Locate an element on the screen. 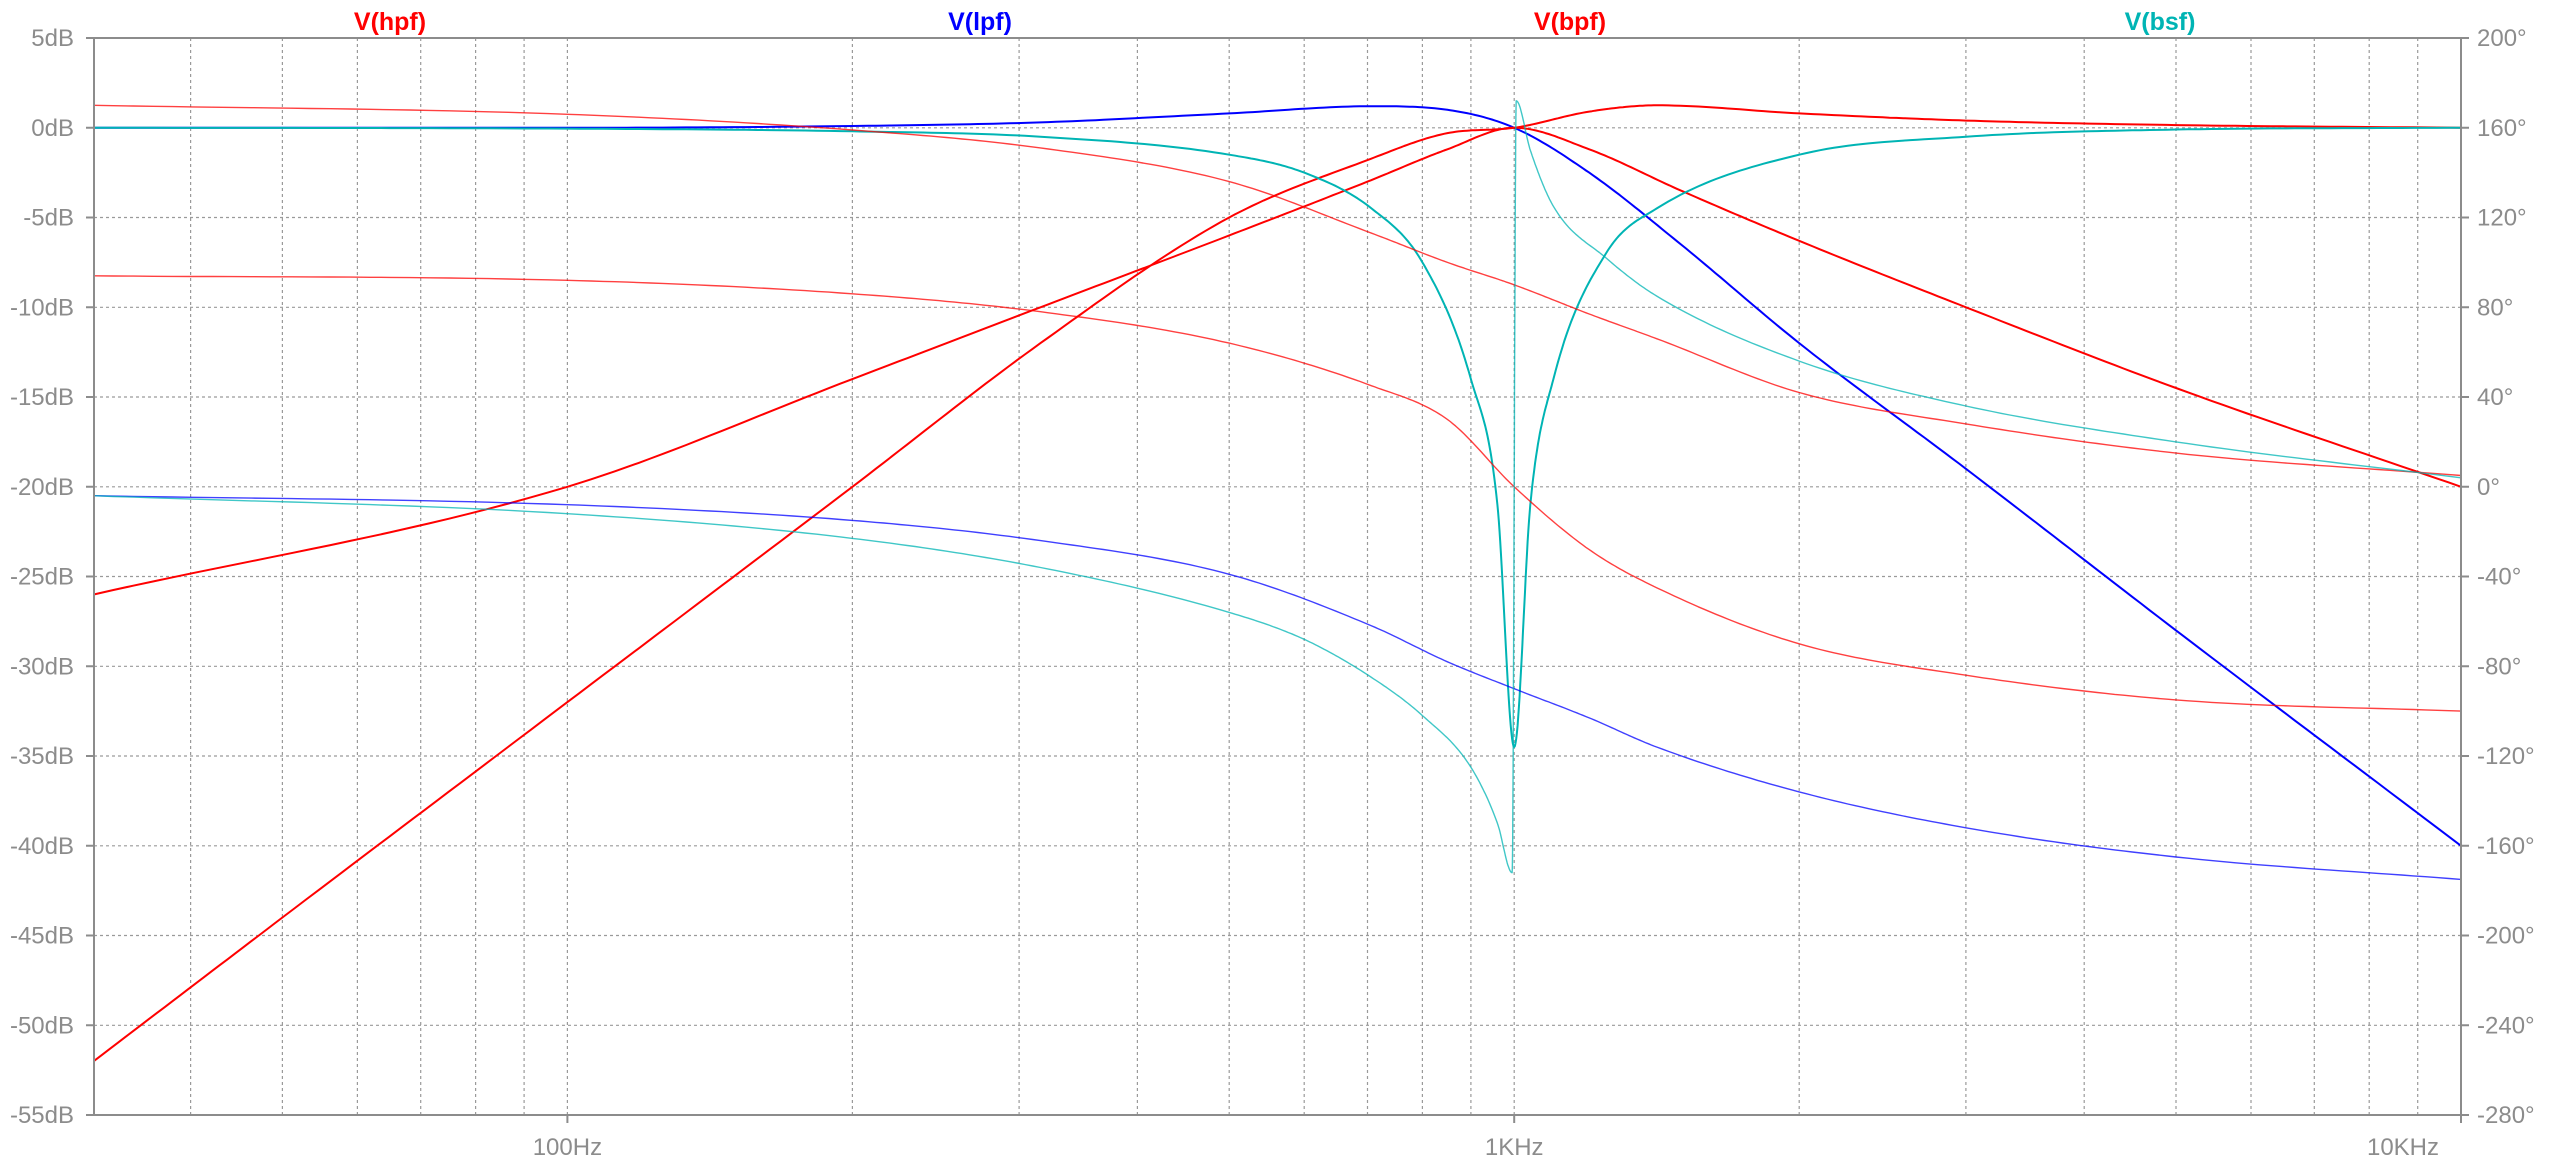 This screenshot has height=1167, width=2560. right-axis-tick-label: -40° is located at coordinates (2499, 577).